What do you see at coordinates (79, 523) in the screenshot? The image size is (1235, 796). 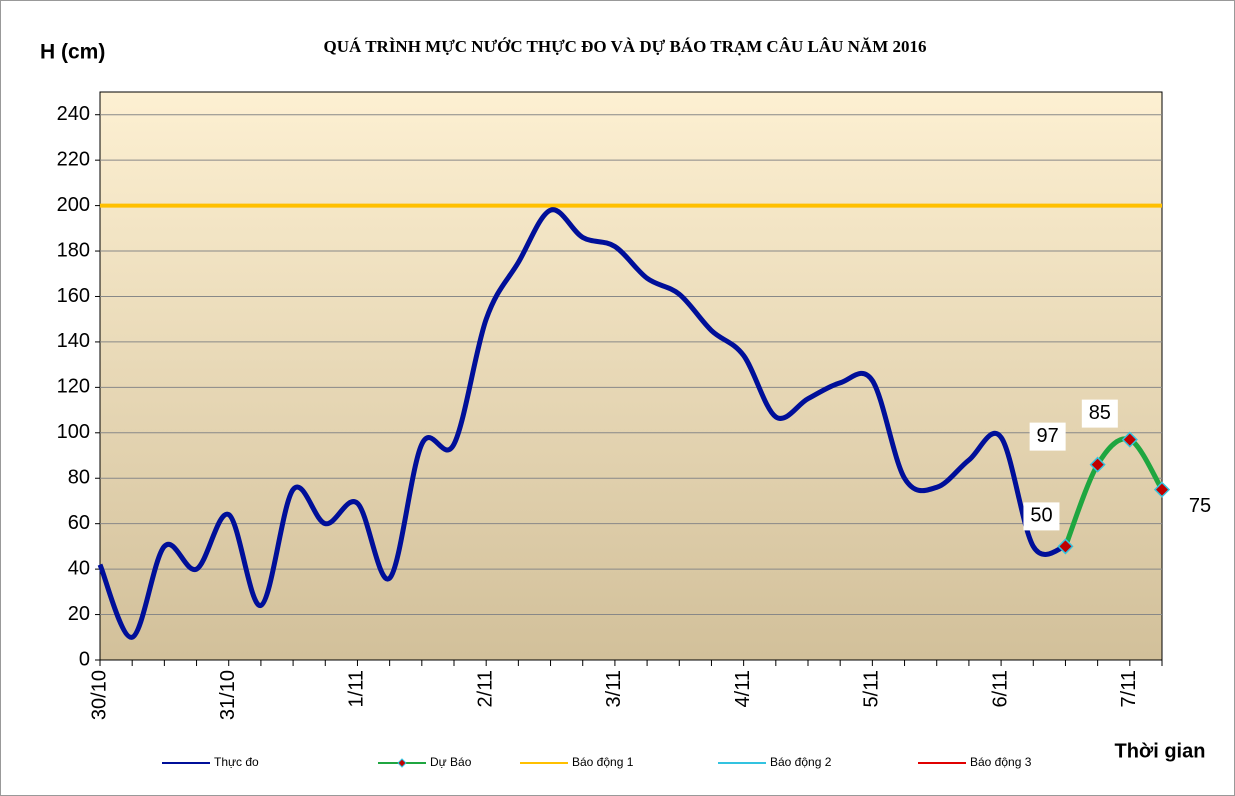 I see `y-tick-label: 60` at bounding box center [79, 523].